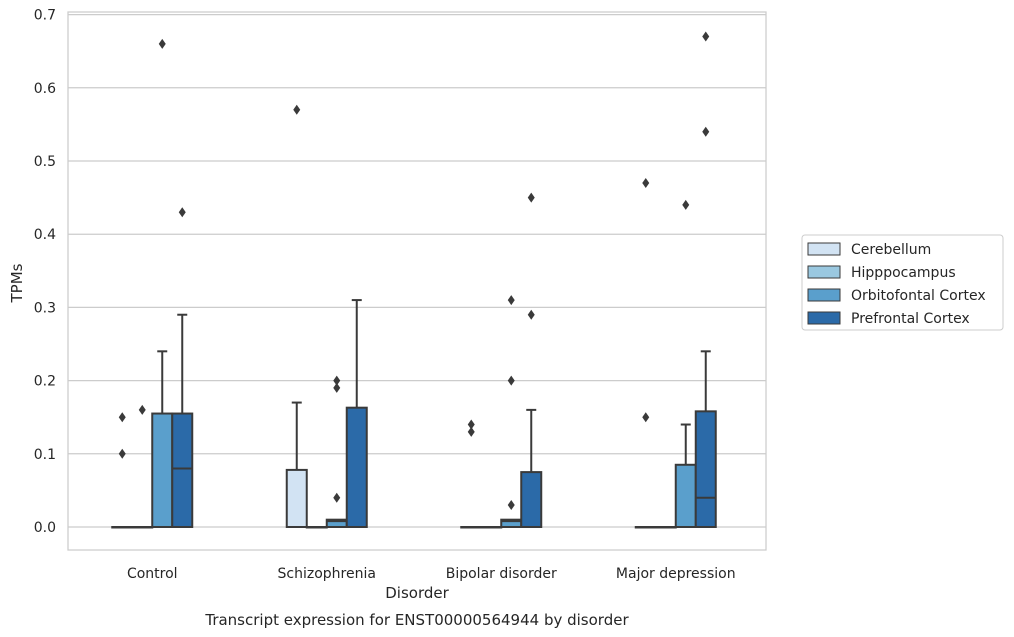 The image size is (1014, 637). Describe the element at coordinates (45, 162) in the screenshot. I see `y-tick-label: 0.5` at that location.